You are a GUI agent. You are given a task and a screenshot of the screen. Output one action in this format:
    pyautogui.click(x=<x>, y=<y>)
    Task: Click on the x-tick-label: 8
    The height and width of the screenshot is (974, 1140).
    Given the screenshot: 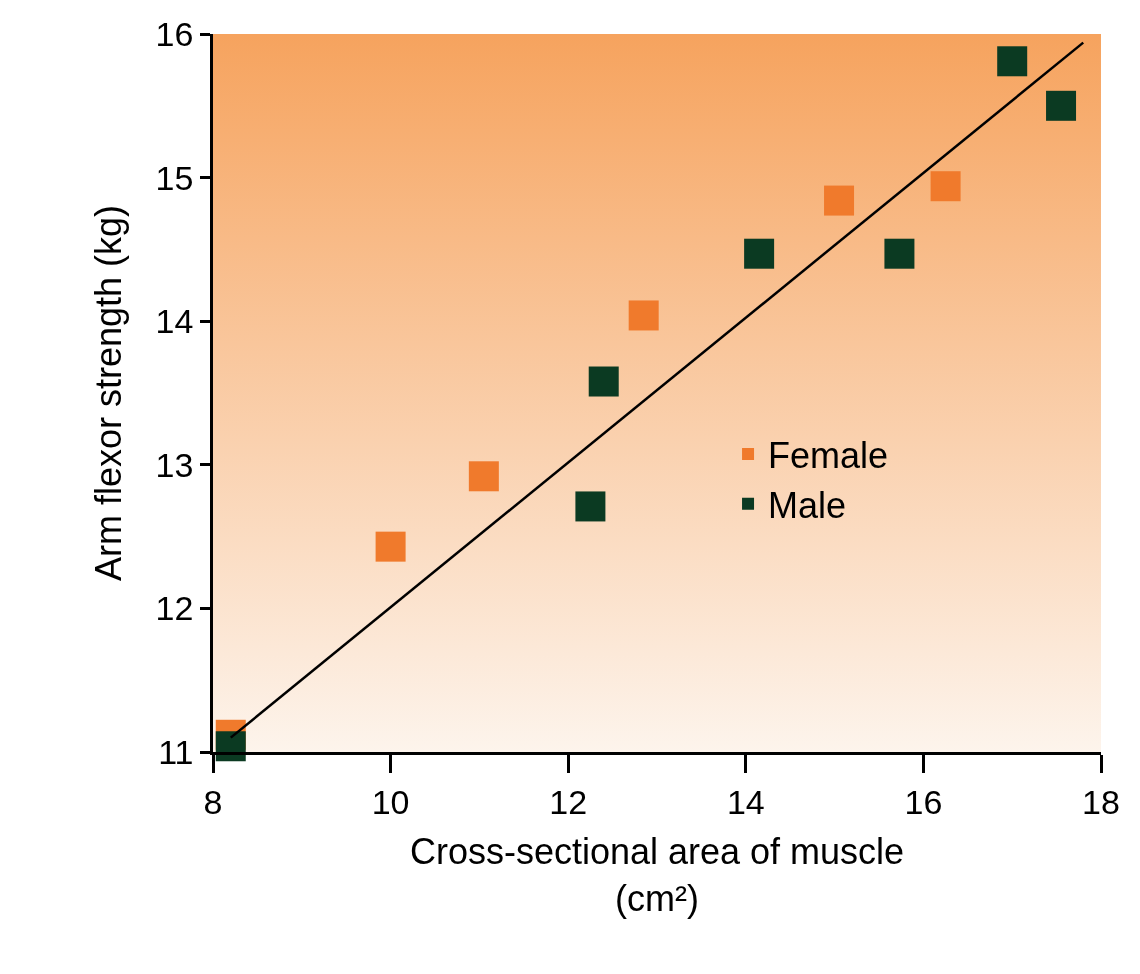 What is the action you would take?
    pyautogui.click(x=213, y=801)
    